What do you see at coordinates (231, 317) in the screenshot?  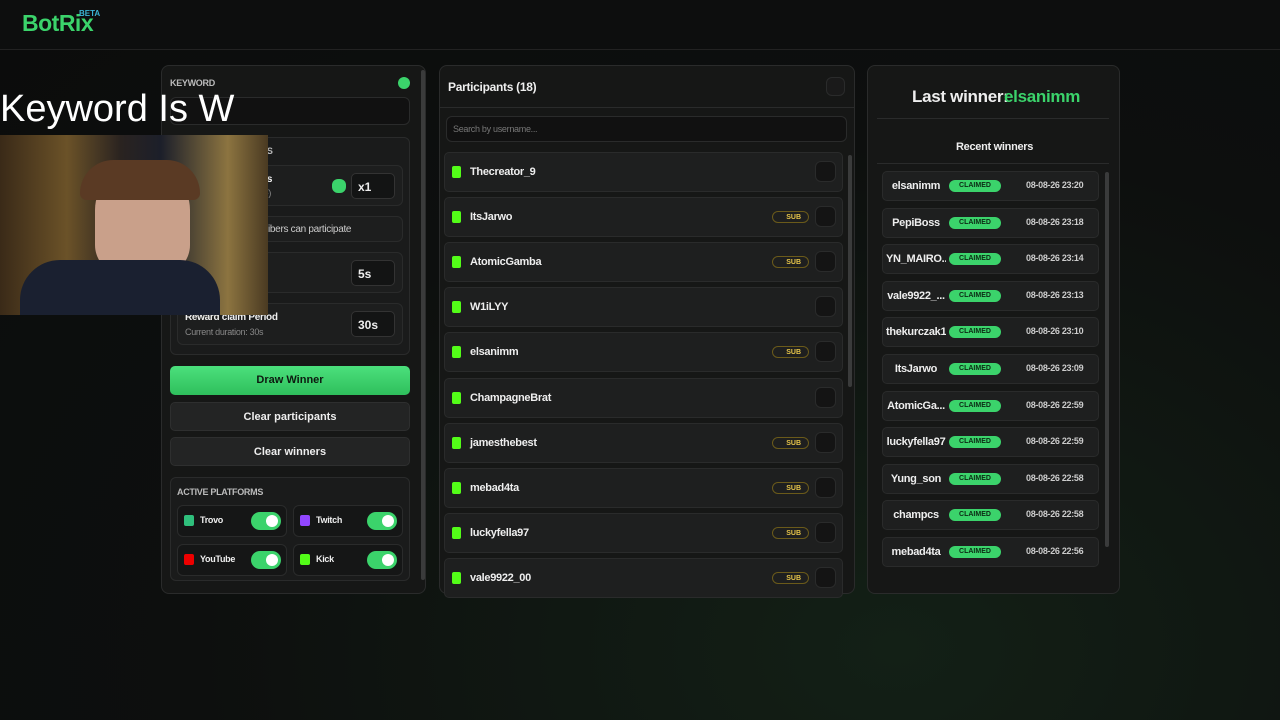 I see `text: Reward claim Period` at bounding box center [231, 317].